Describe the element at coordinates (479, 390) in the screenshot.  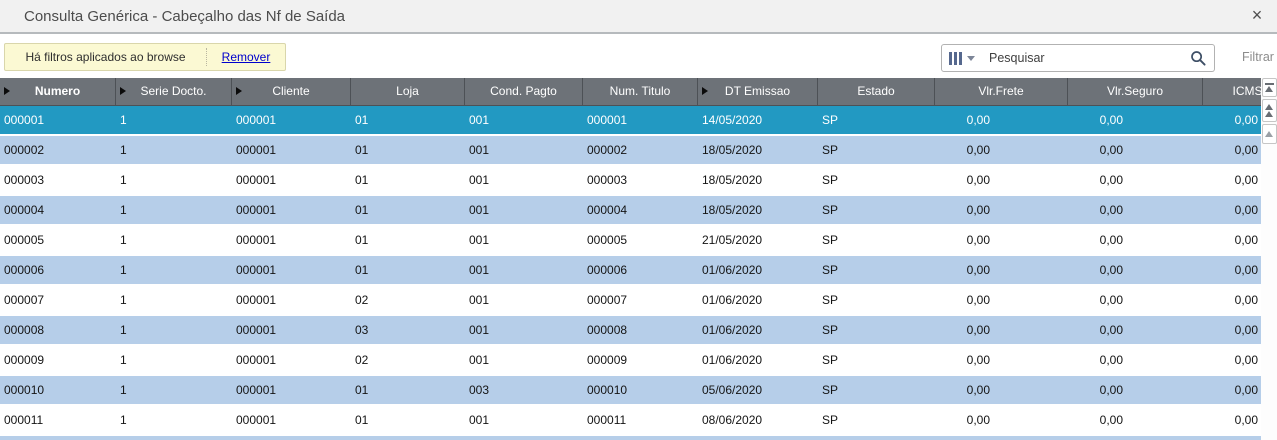
I see `table-cell: 003` at that location.